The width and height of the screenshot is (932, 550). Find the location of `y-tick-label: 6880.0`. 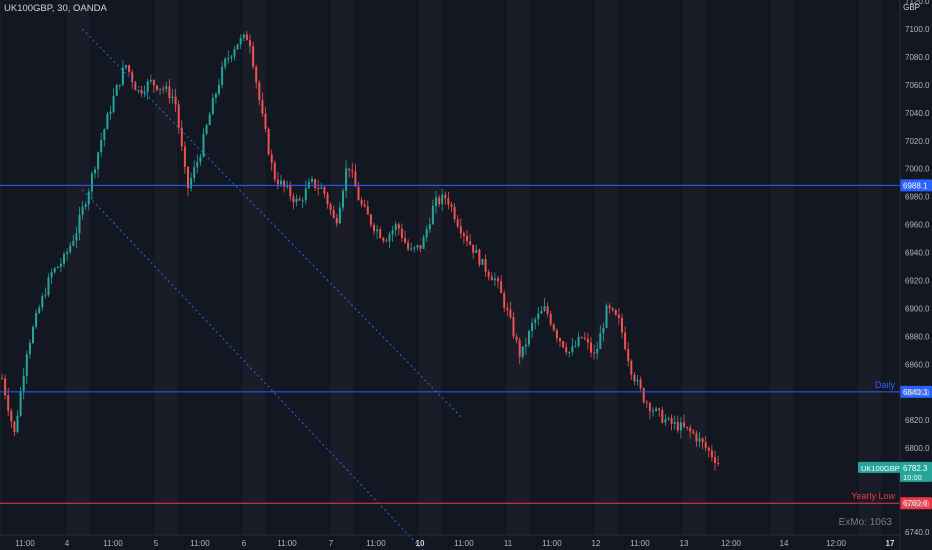

y-tick-label: 6880.0 is located at coordinates (917, 336).